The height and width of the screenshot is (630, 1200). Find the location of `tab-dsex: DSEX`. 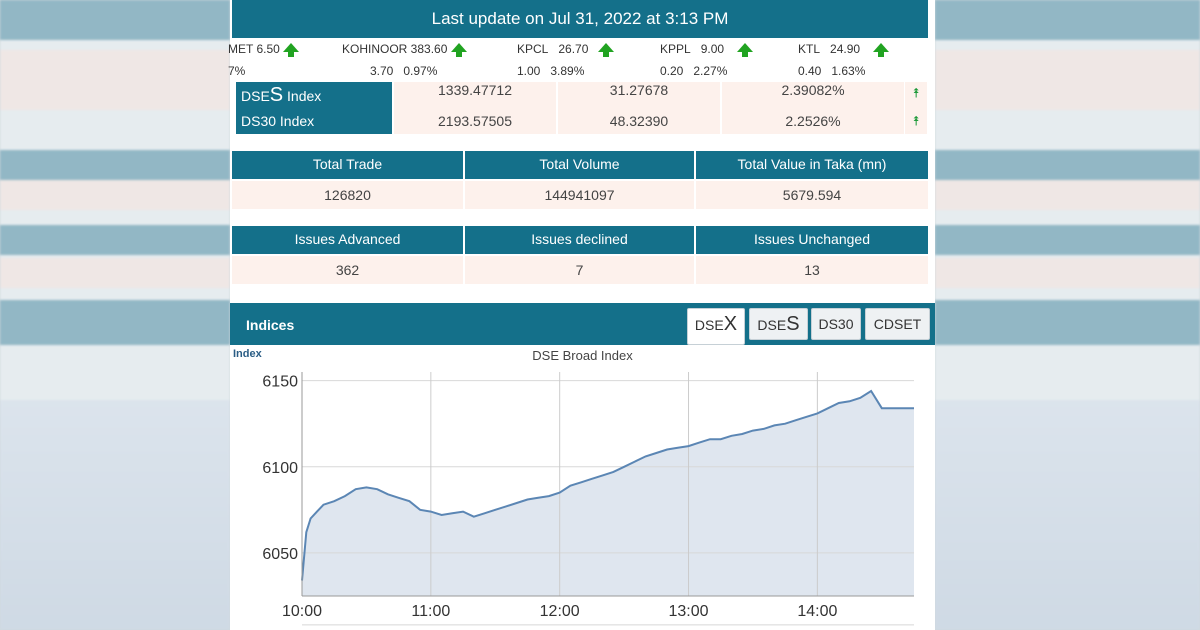

tab-dsex: DSEX is located at coordinates (716, 326).